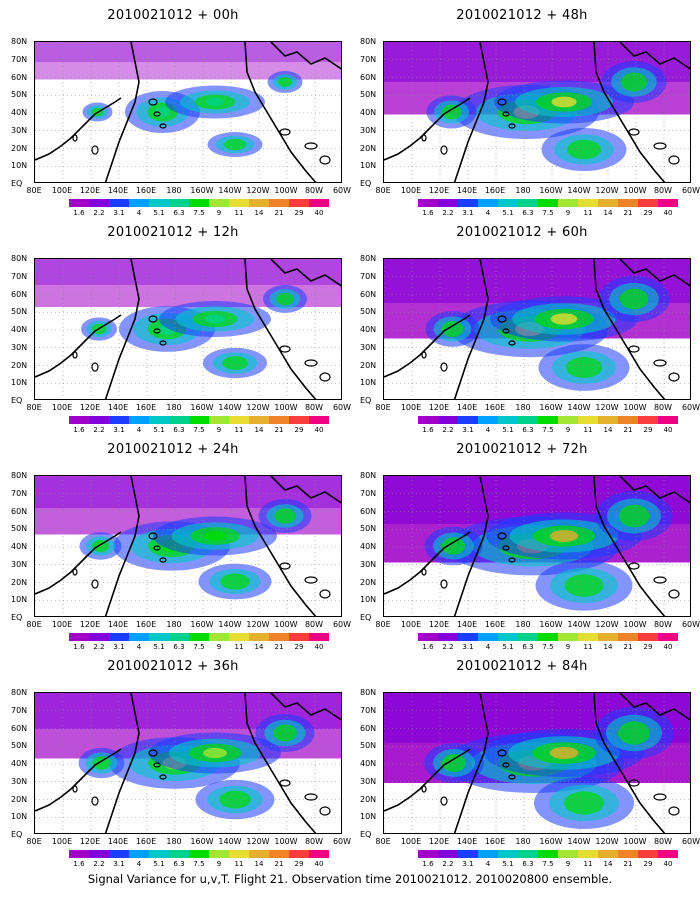 This screenshot has height=900, width=700. I want to click on colorbar-label: 2.2, so click(448, 647).